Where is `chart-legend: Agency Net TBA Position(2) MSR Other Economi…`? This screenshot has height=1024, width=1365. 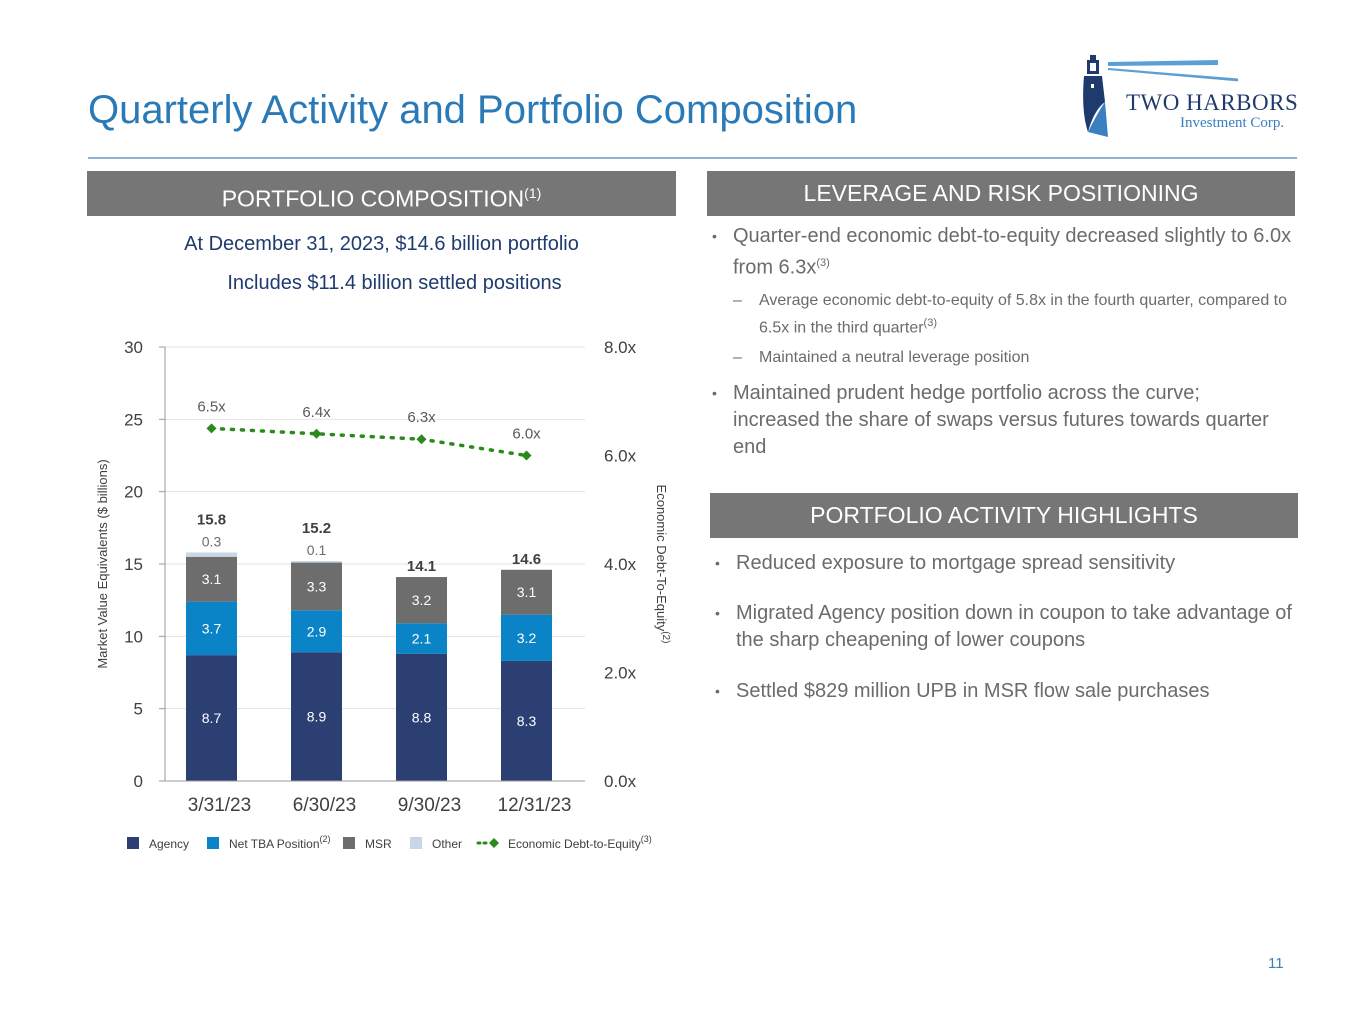
chart-legend: Agency Net TBA Position(2) MSR Other Economi… is located at coordinates (389, 842).